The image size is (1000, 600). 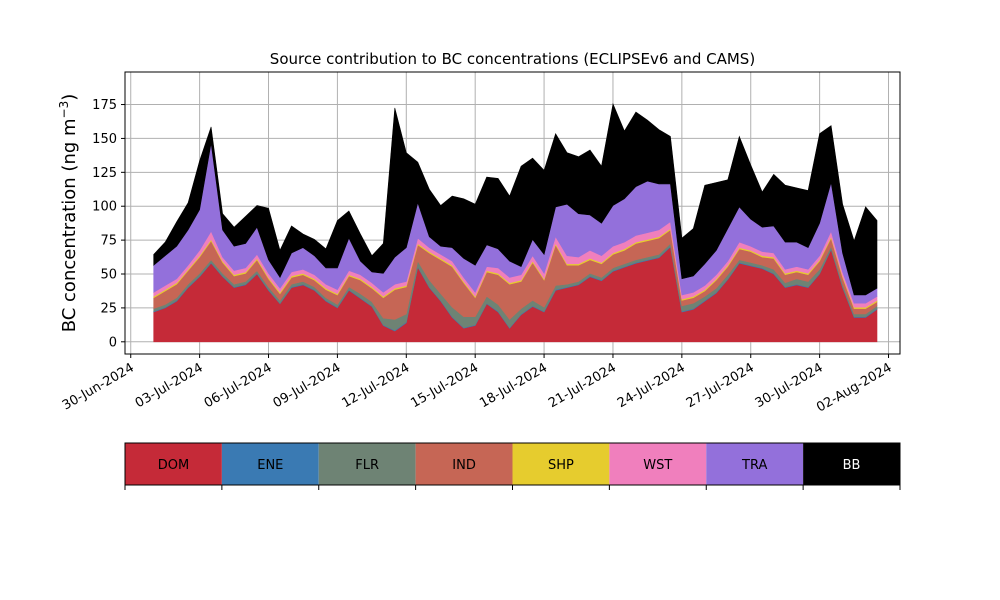 I want to click on x-tick-label: 02-Aug-2024, so click(x=854, y=387).